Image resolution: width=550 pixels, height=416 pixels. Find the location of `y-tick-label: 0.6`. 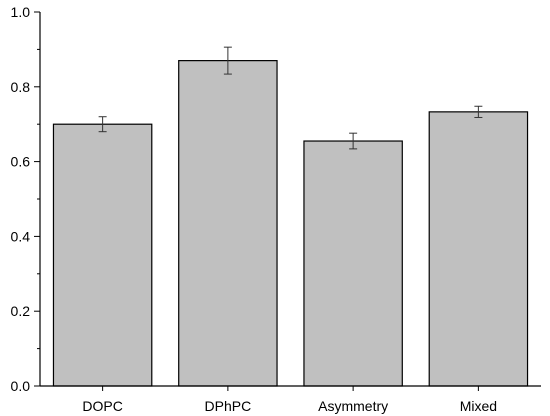

y-tick-label: 0.6 is located at coordinates (21, 162).